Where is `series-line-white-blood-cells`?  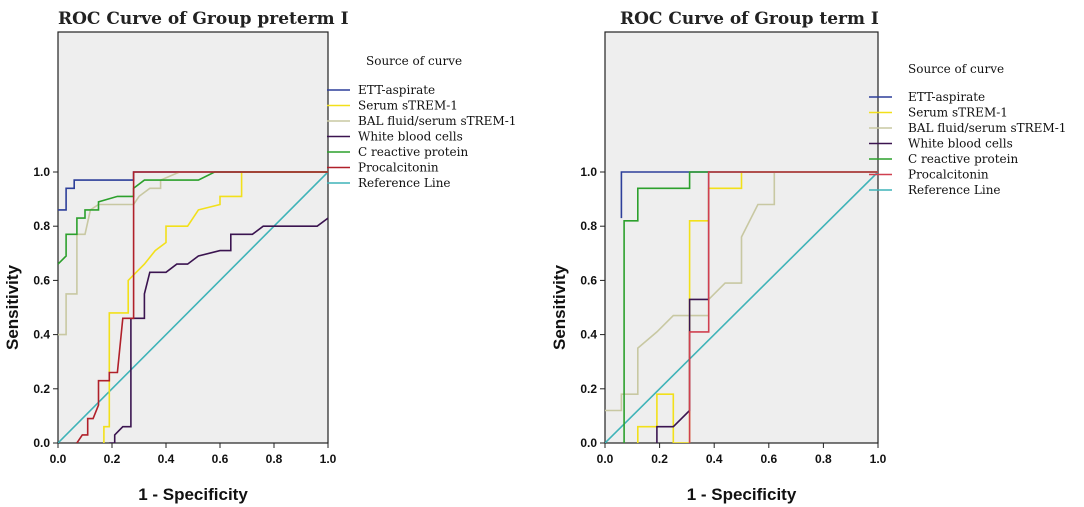
series-line-white-blood-cells is located at coordinates (218, 330).